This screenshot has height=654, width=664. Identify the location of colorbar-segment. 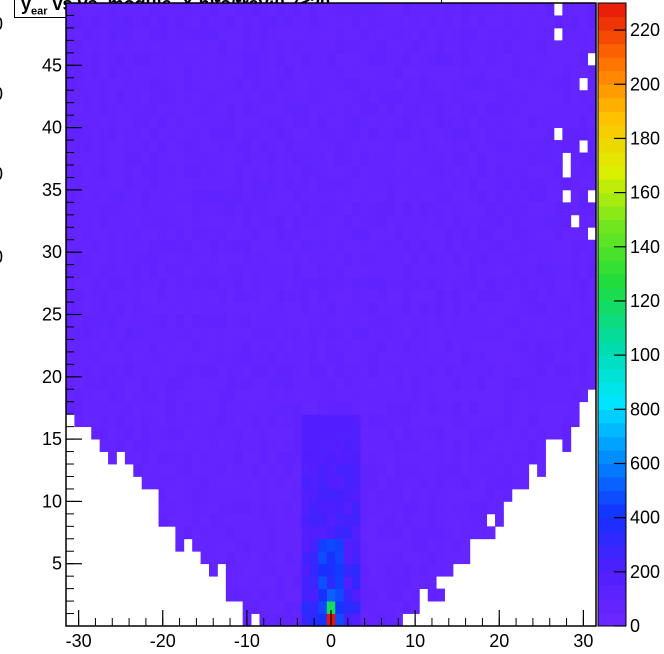
(612, 592).